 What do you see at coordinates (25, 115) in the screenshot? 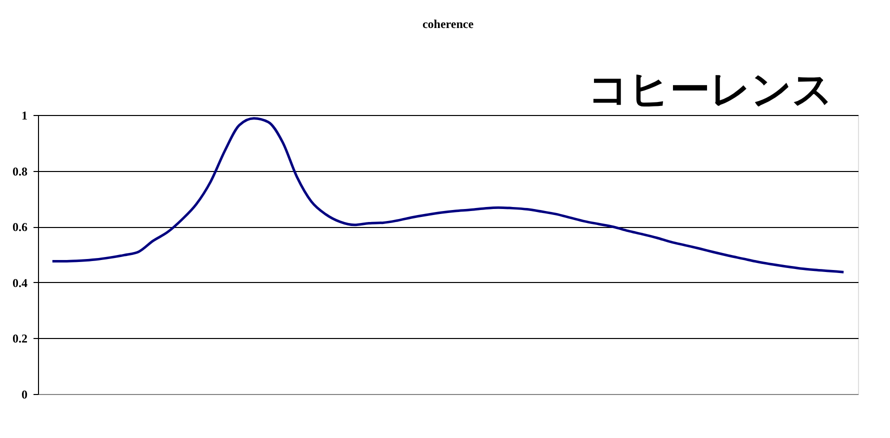
I see `y-tick-label: 1` at bounding box center [25, 115].